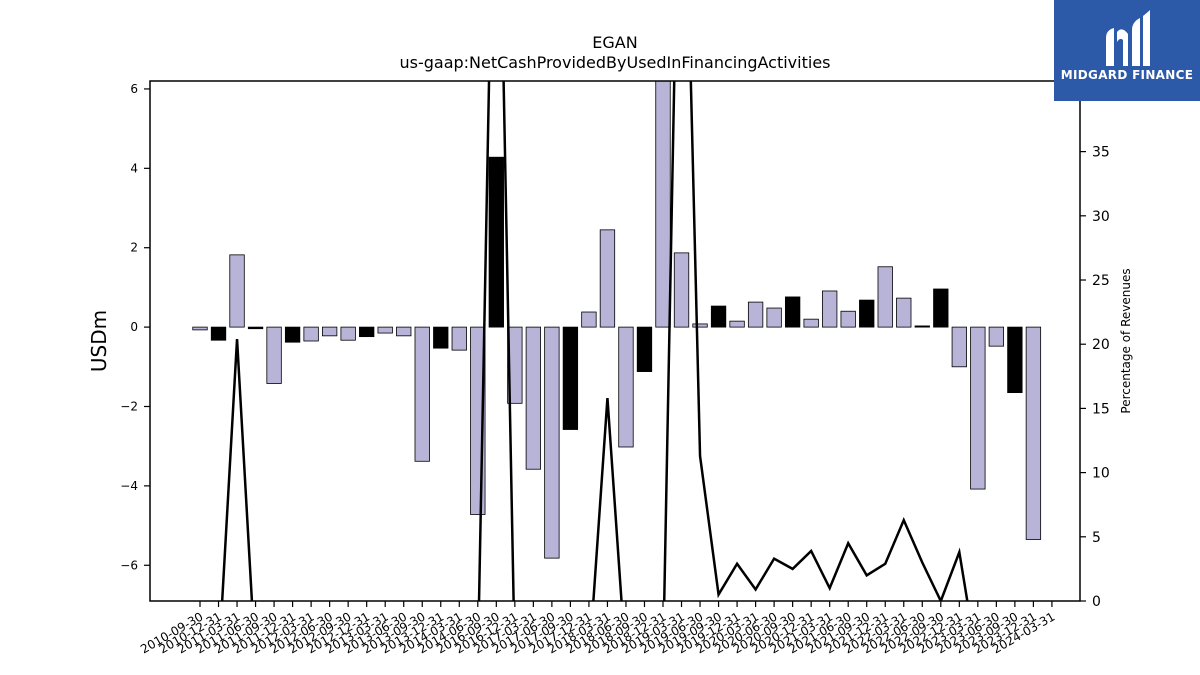 This screenshot has height=675, width=1200. I want to click on y-tick-label: −2, so click(129, 406).